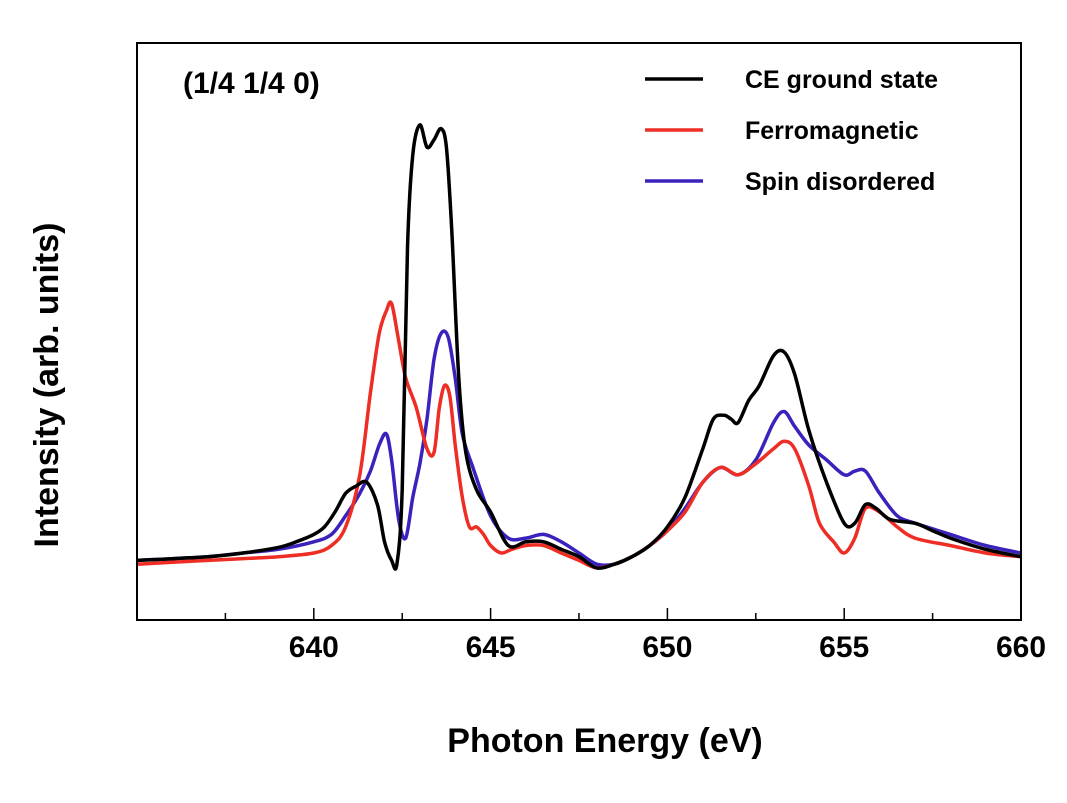 The image size is (1067, 803). What do you see at coordinates (841, 80) in the screenshot?
I see `legend-label: CE ground state` at bounding box center [841, 80].